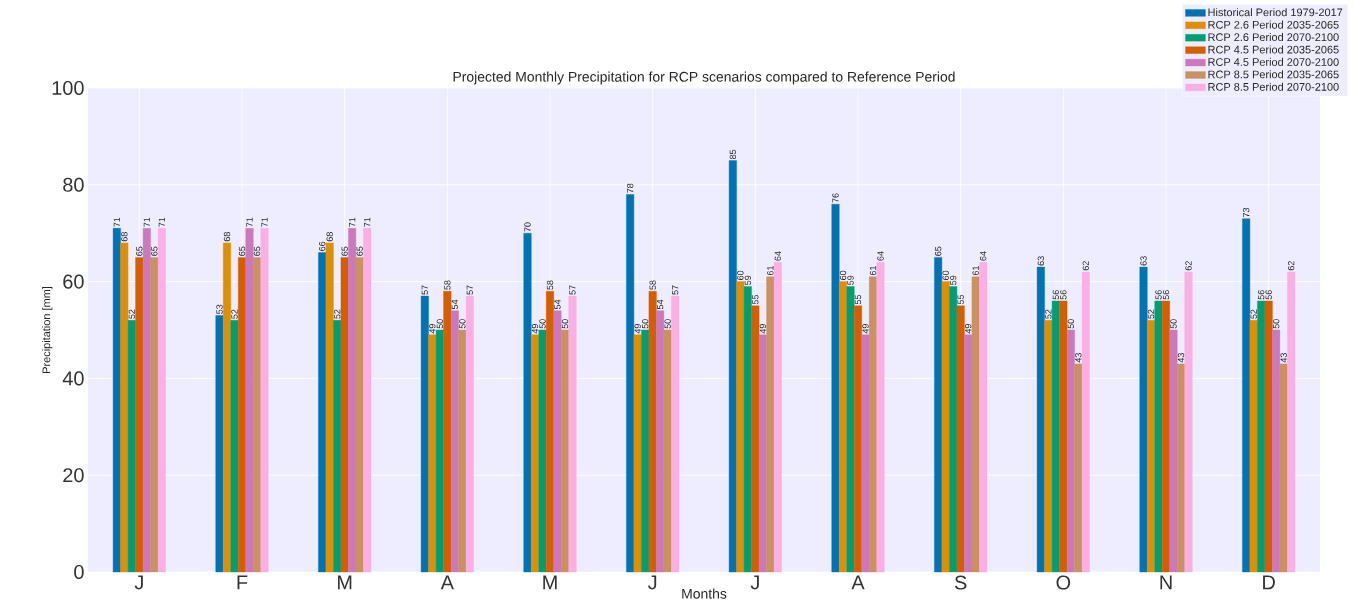 Image resolution: width=1354 pixels, height=609 pixels. Describe the element at coordinates (1063, 582) in the screenshot. I see `x-tick-label: O` at that location.